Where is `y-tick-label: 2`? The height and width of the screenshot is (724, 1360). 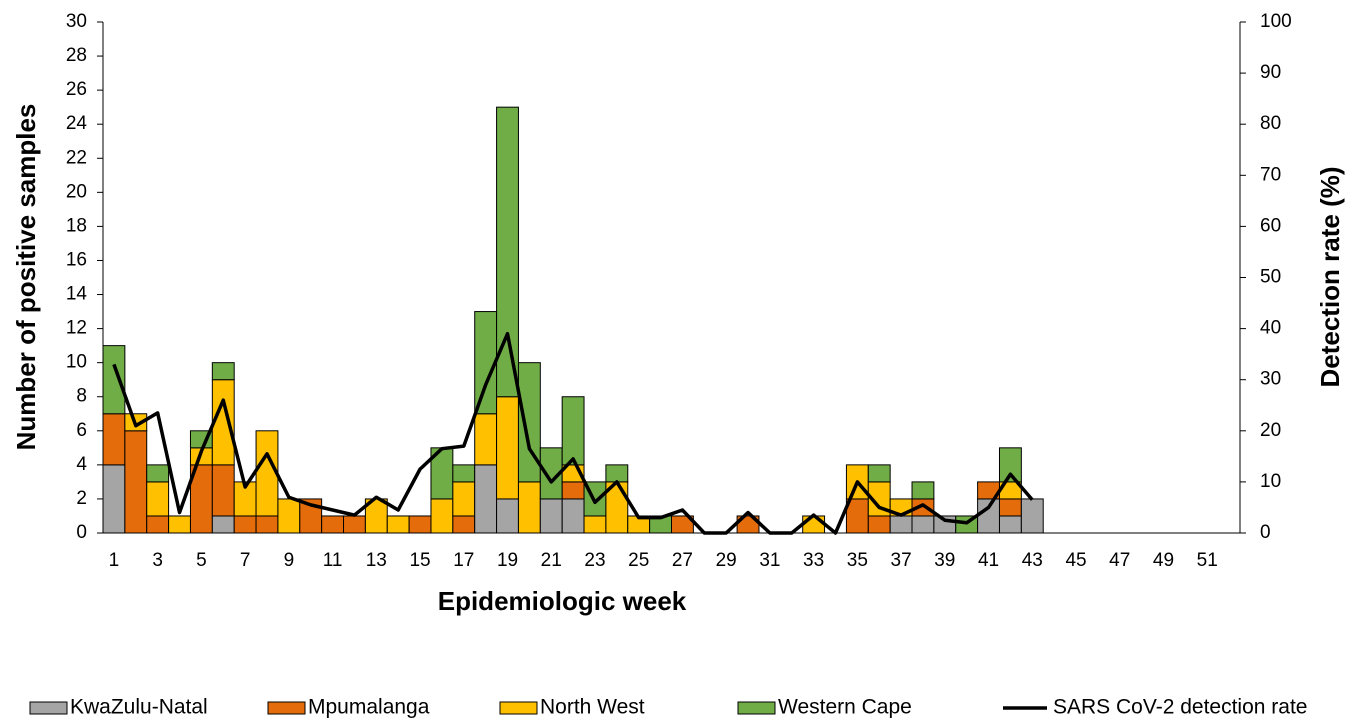
y-tick-label: 2 is located at coordinates (81, 498).